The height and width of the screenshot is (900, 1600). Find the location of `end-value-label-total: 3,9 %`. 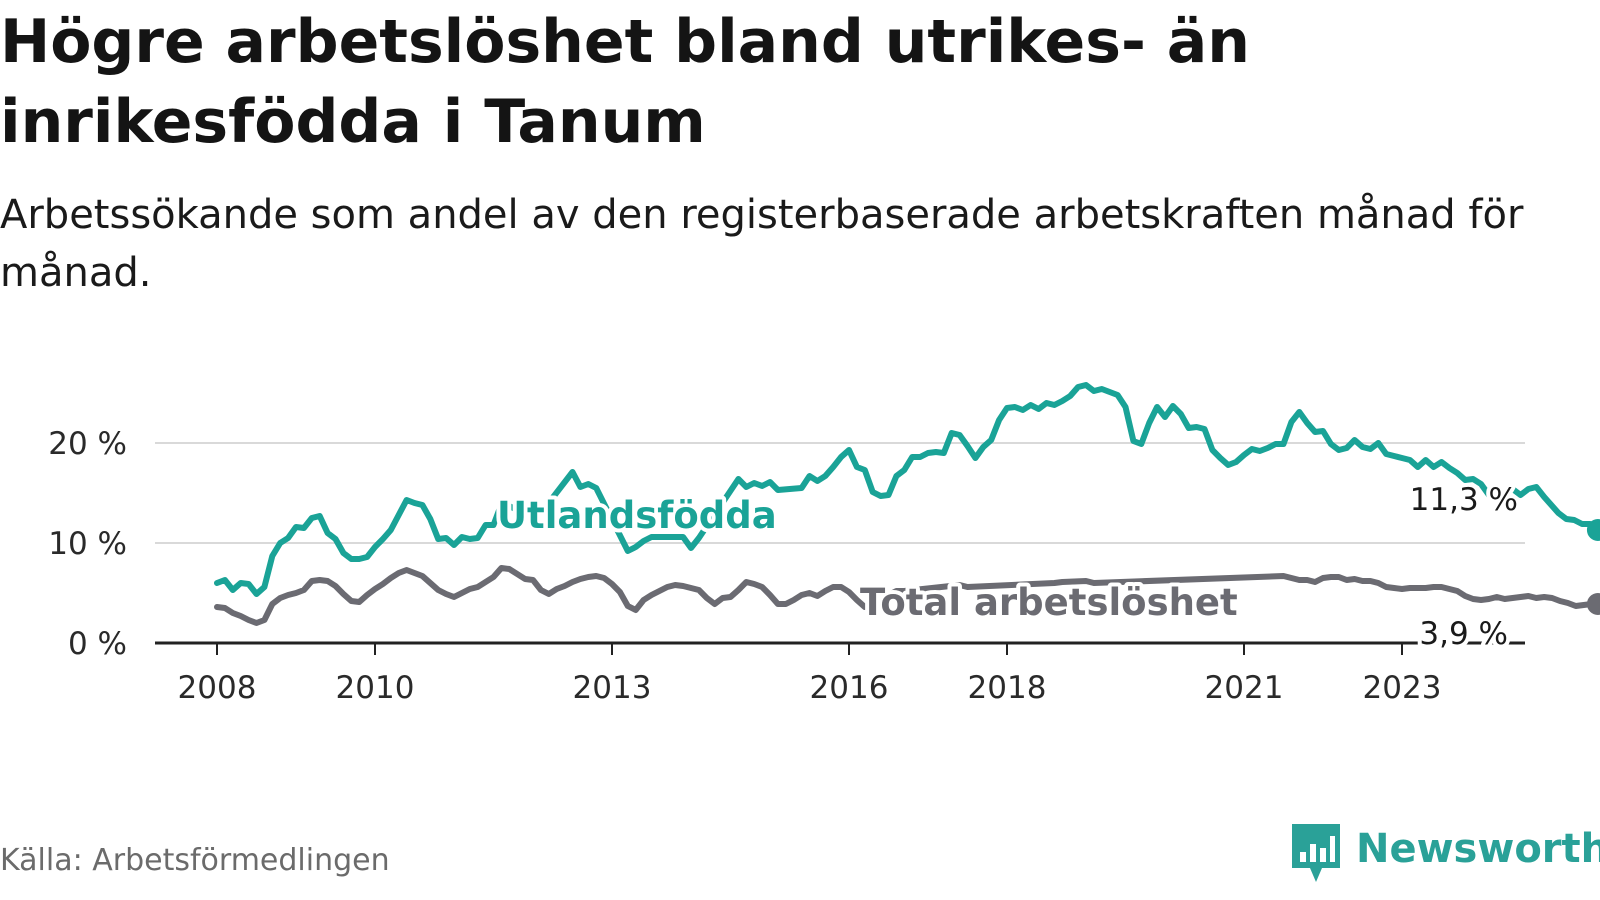

end-value-label-total: 3,9 % is located at coordinates (1463, 634).